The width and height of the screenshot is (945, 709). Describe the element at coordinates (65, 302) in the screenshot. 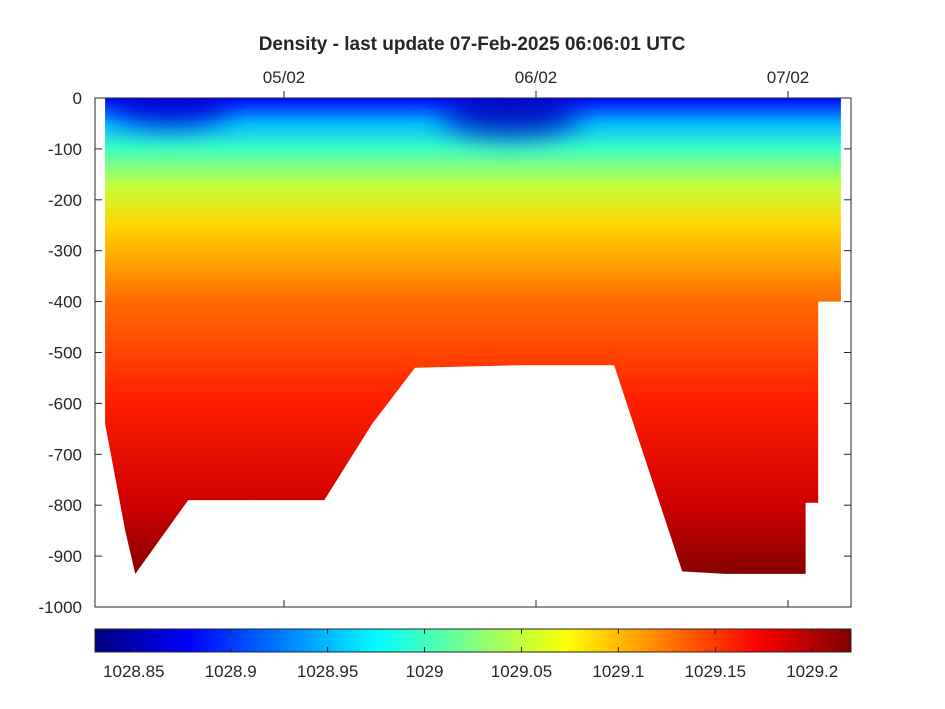

I see `y-tick-label: -400` at that location.